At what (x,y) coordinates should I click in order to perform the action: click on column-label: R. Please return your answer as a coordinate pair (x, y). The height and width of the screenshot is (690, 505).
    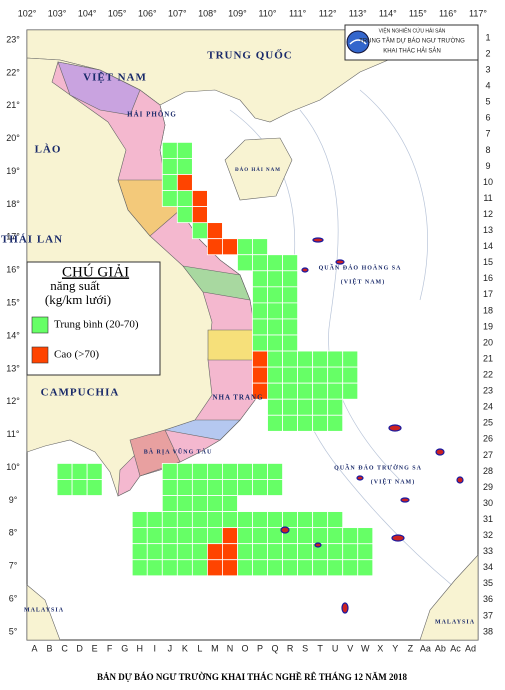
    Looking at the image, I should click on (290, 648).